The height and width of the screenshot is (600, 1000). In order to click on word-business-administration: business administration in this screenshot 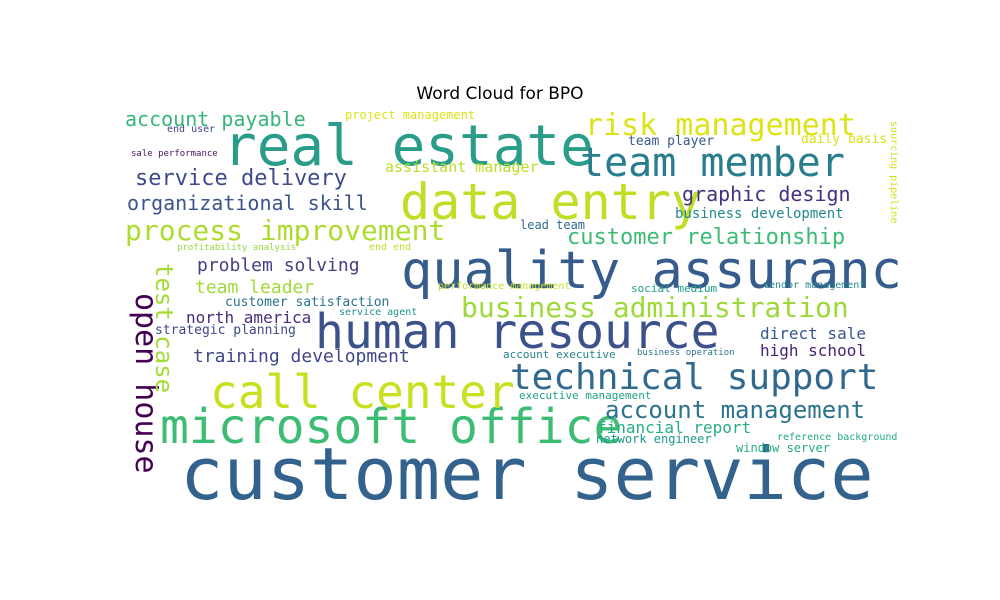, I will do `click(655, 307)`.